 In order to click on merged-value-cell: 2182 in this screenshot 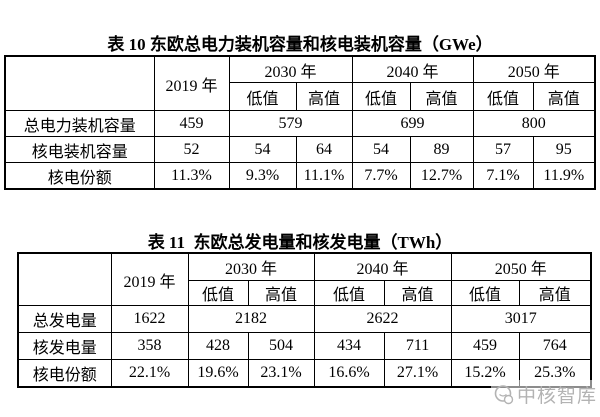, I will do `click(251, 319)`.